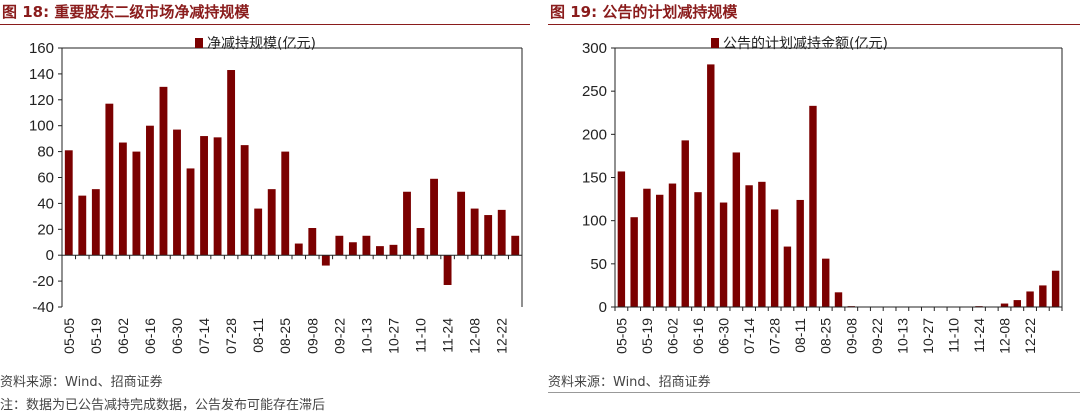 The image size is (1080, 415). I want to click on x-tick-label: 08-25, so click(826, 336).